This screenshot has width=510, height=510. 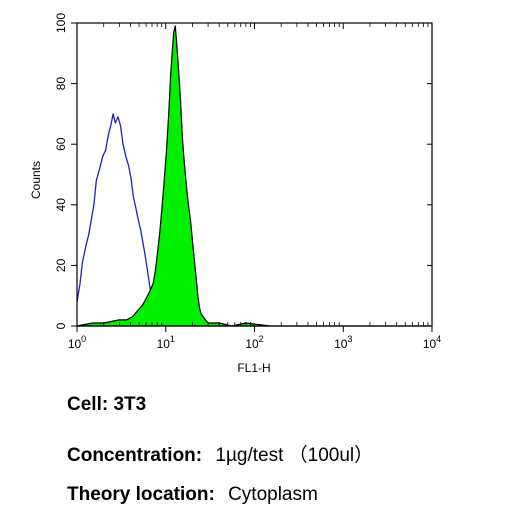 What do you see at coordinates (432, 342) in the screenshot?
I see `x-tick-label: 10⁴` at bounding box center [432, 342].